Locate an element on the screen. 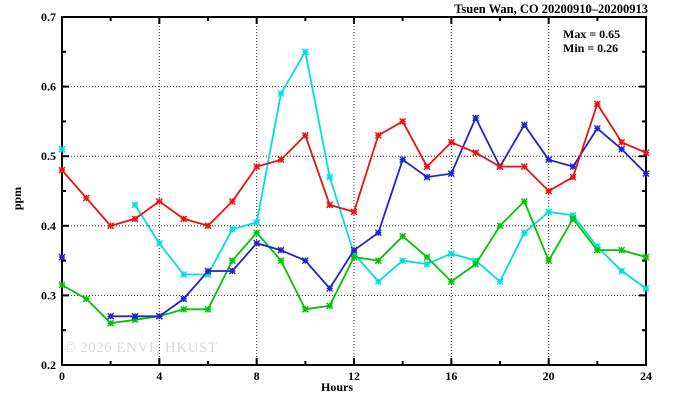 The width and height of the screenshot is (674, 409). chart-title: Tsuen Wan, CO 20200910–20200913 is located at coordinates (551, 9).